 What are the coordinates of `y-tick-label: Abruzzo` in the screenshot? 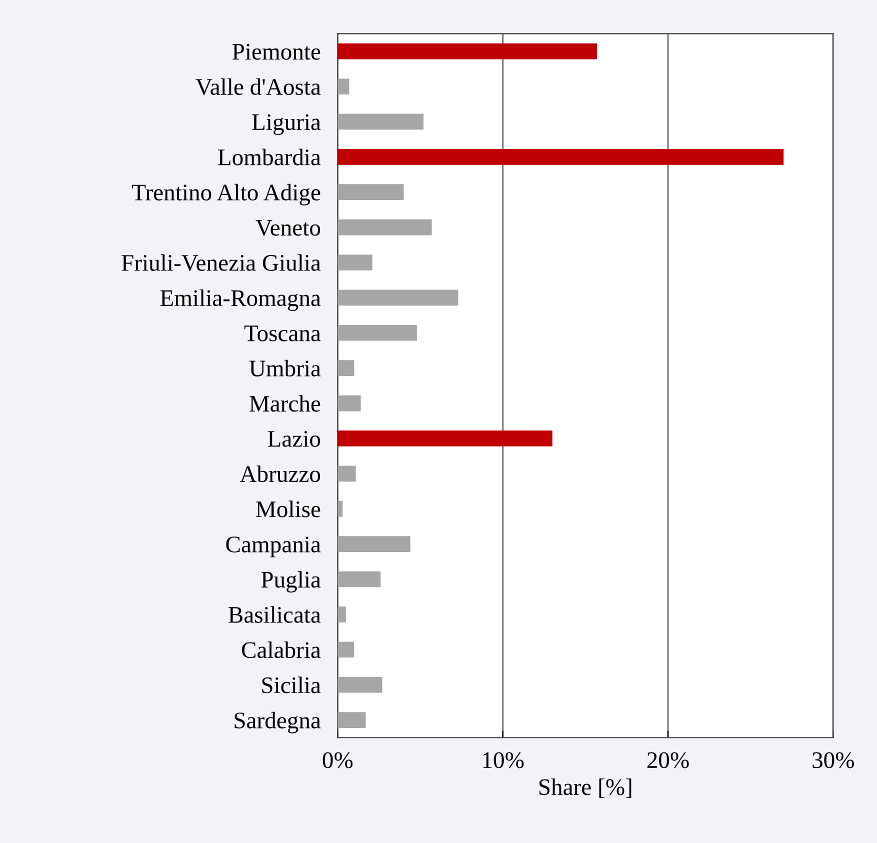 It's located at (280, 473).